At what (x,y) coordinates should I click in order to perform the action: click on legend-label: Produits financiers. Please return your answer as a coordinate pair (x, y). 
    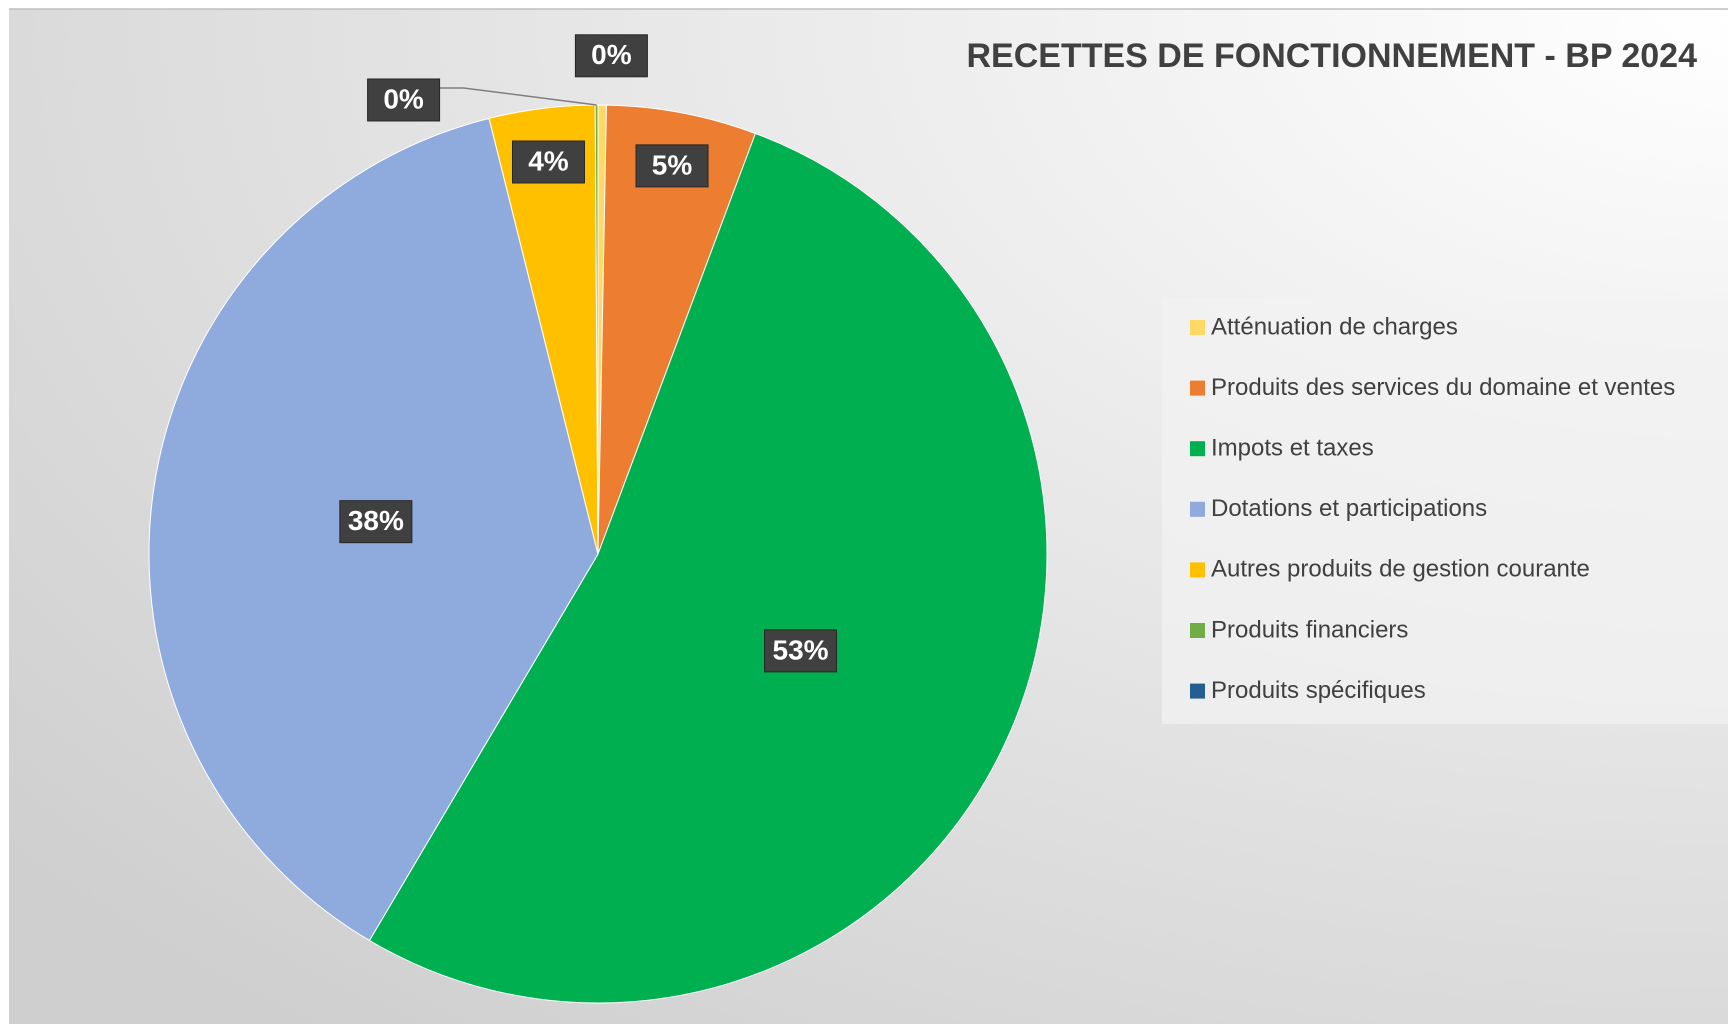
    Looking at the image, I should click on (1309, 629).